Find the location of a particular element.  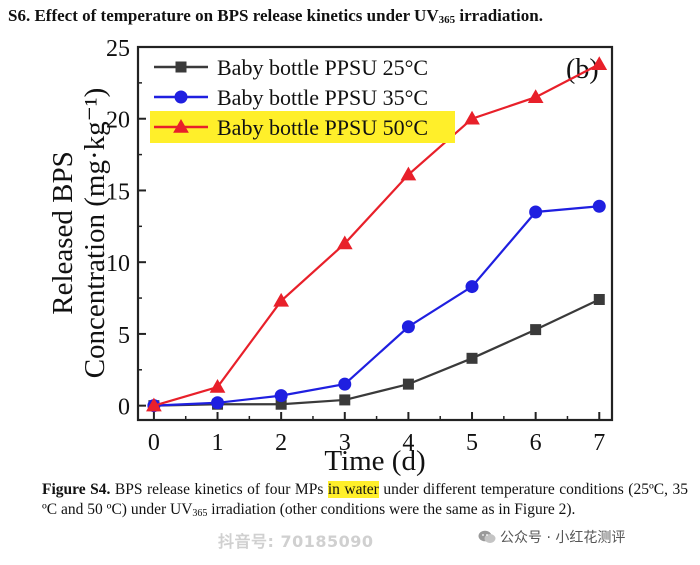

y-tick-label: 20 is located at coordinates (118, 121).